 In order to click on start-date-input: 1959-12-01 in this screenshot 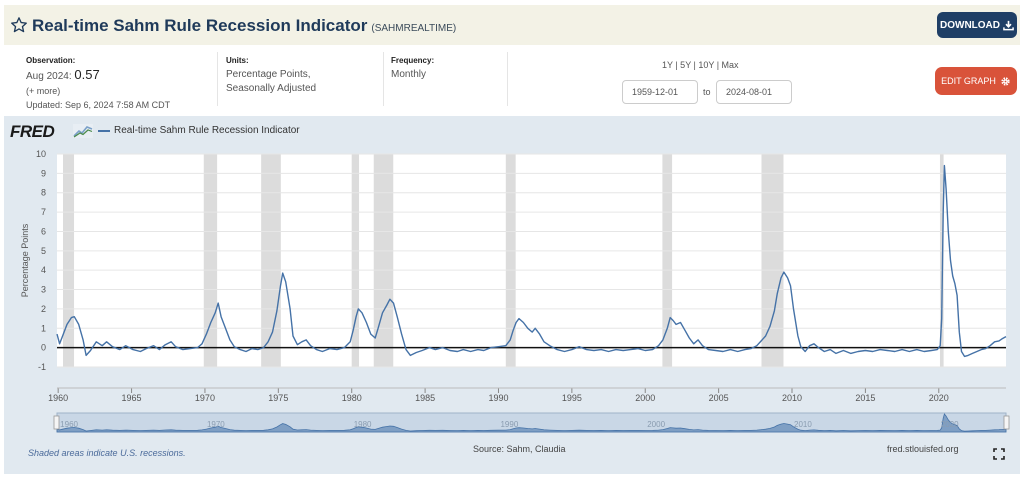, I will do `click(660, 92)`.